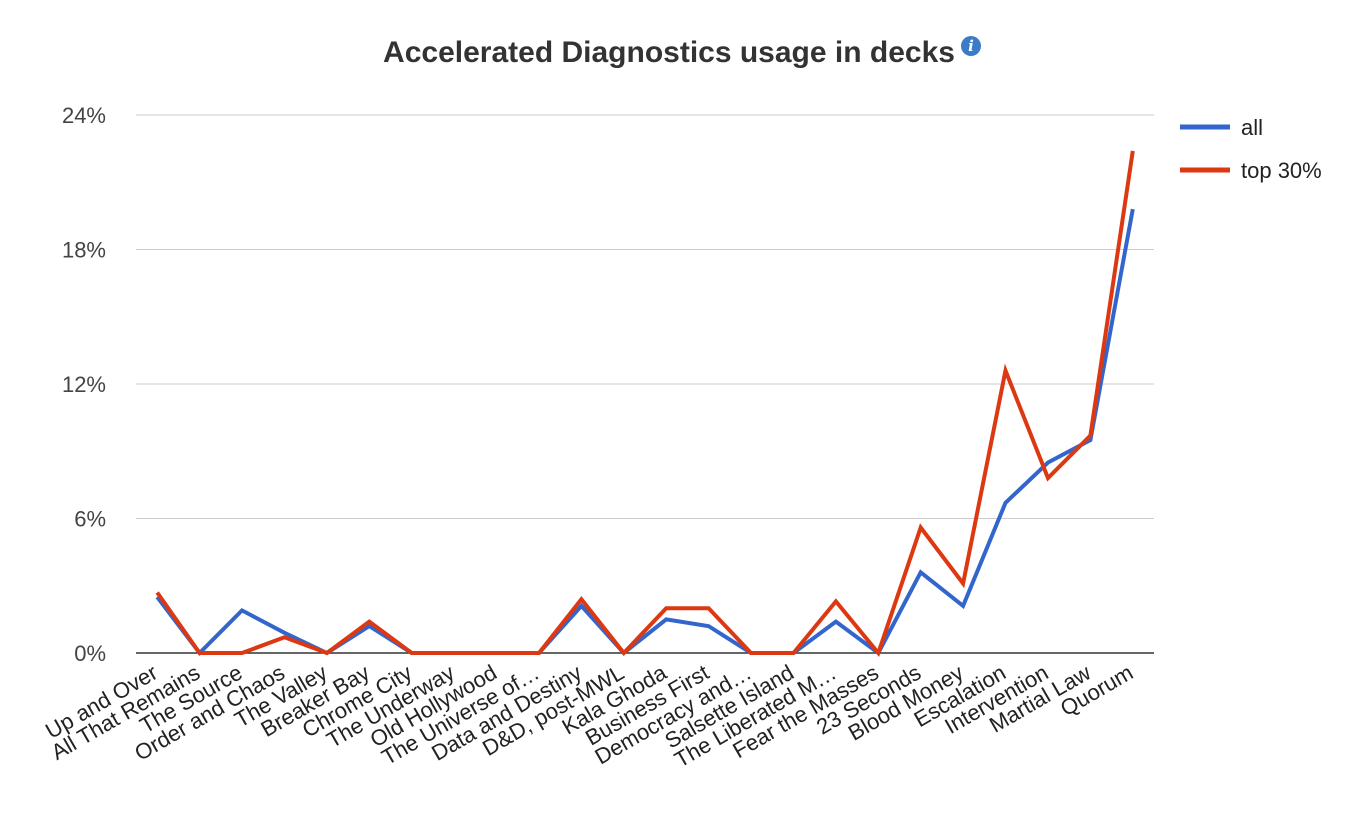  I want to click on chart-title: Accelerated Diagnostics usage in decks, so click(669, 52).